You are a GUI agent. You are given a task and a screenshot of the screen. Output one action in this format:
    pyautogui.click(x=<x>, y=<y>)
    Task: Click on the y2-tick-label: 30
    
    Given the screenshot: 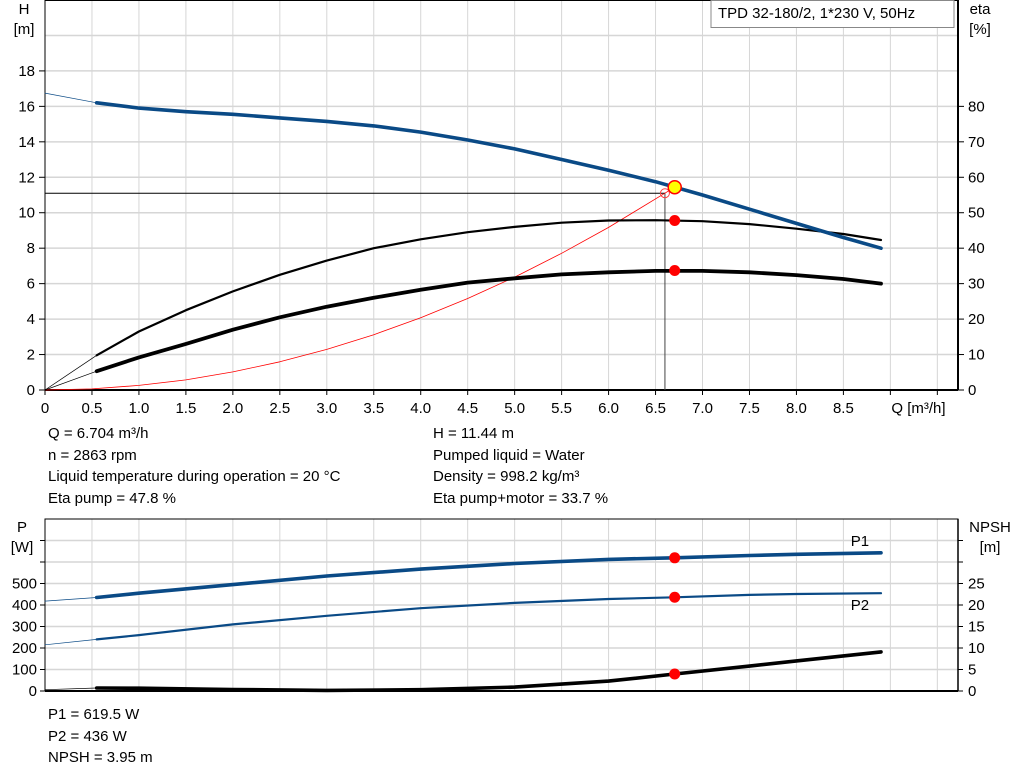 What is the action you would take?
    pyautogui.click(x=976, y=284)
    